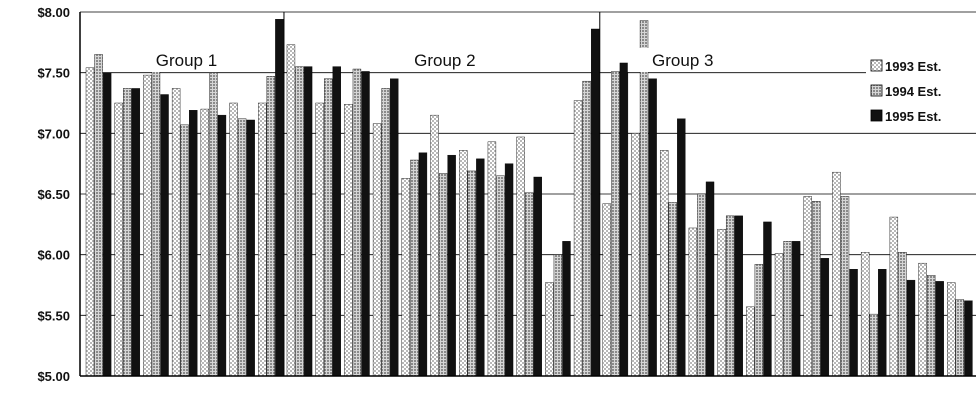 Image resolution: width=976 pixels, height=415 pixels. Describe the element at coordinates (53, 255) in the screenshot. I see `y-tick-label: $6.00` at that location.